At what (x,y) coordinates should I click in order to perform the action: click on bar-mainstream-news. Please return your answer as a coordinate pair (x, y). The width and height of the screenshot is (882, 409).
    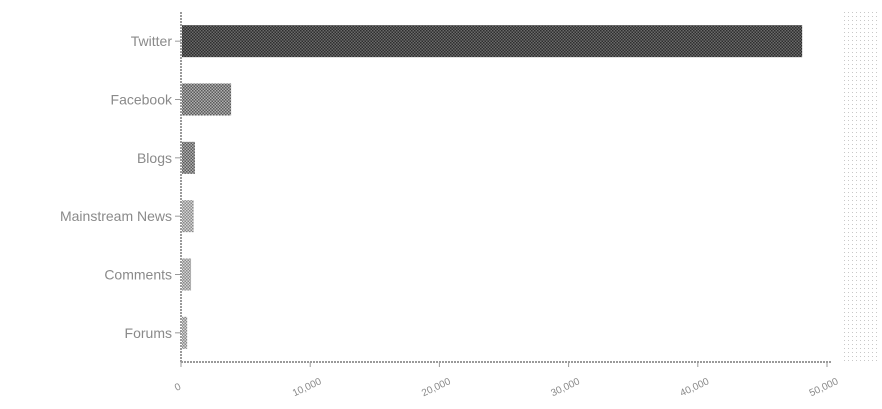
    Looking at the image, I should click on (188, 216).